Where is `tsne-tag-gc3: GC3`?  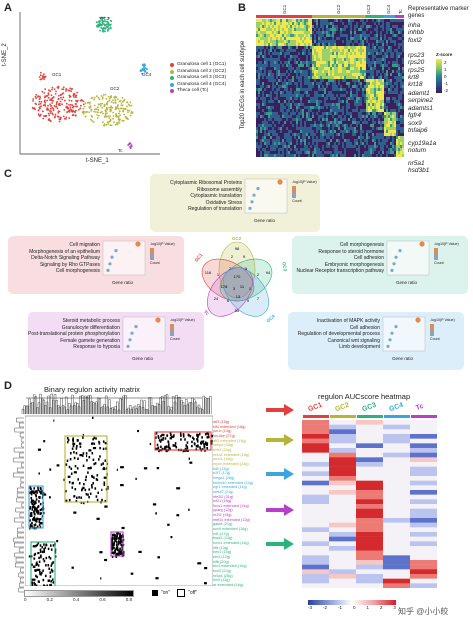 tsne-tag-gc3: GC3 is located at coordinates (105, 18).